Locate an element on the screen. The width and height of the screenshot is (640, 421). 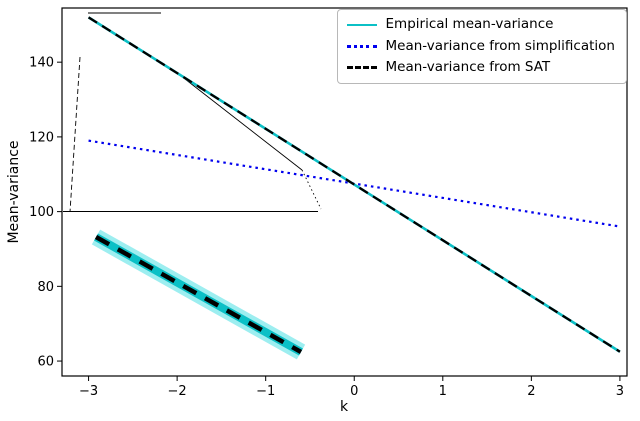
inset-sat-dashed-line is located at coordinates (198, 294).